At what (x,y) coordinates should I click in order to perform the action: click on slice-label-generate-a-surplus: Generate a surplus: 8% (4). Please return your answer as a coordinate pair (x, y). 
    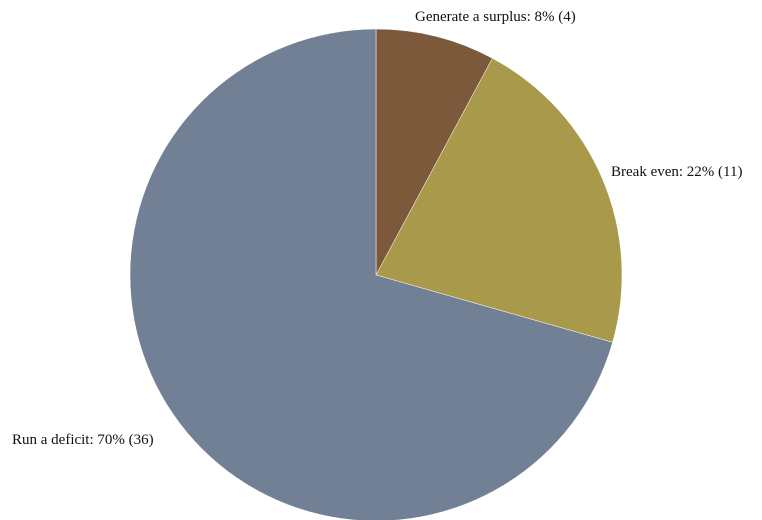
    Looking at the image, I should click on (495, 17).